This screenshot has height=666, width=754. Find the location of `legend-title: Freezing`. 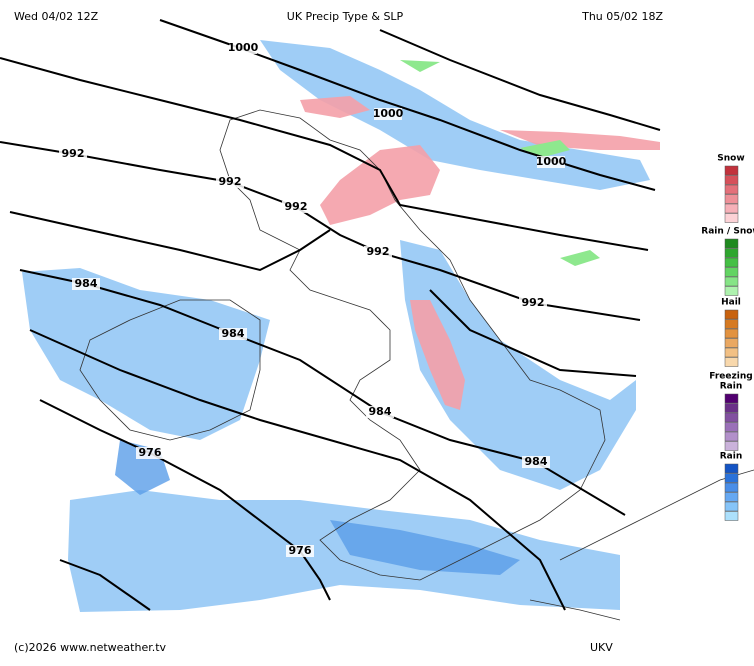

legend-title: Freezing is located at coordinates (730, 377).